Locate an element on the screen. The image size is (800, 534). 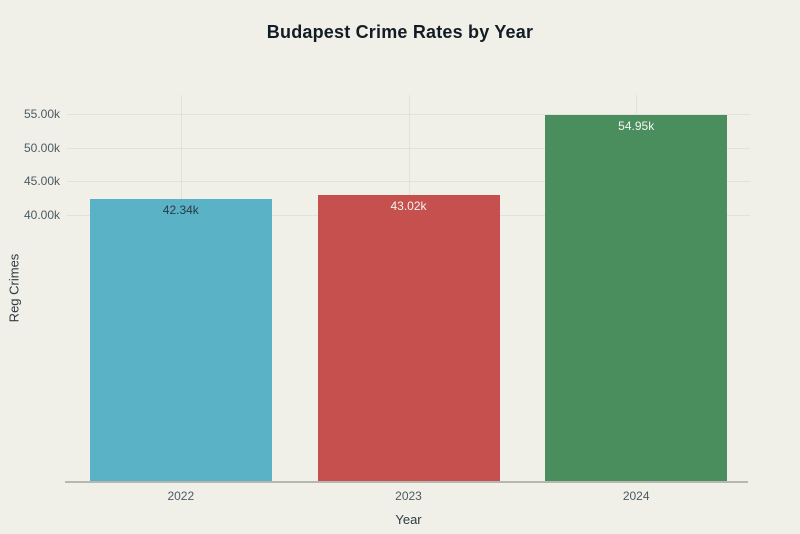
y-tick-label: 50.00k is located at coordinates (41, 147).